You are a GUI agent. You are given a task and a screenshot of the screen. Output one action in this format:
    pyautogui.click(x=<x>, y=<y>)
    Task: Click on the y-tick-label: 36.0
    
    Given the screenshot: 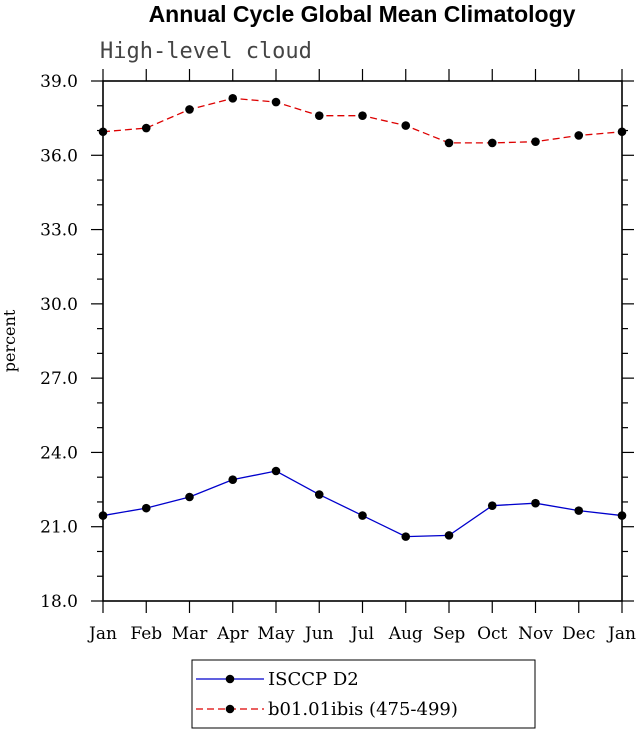 What is the action you would take?
    pyautogui.click(x=59, y=156)
    